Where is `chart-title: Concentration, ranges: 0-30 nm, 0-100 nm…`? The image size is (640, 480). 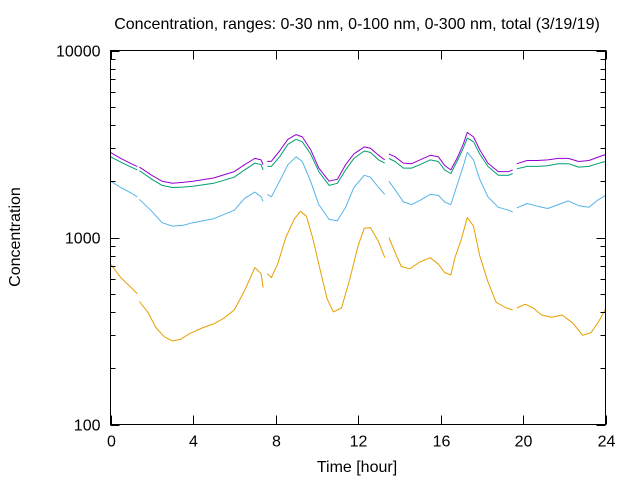 chart-title: Concentration, ranges: 0-30 nm, 0-100 nm… is located at coordinates (357, 24).